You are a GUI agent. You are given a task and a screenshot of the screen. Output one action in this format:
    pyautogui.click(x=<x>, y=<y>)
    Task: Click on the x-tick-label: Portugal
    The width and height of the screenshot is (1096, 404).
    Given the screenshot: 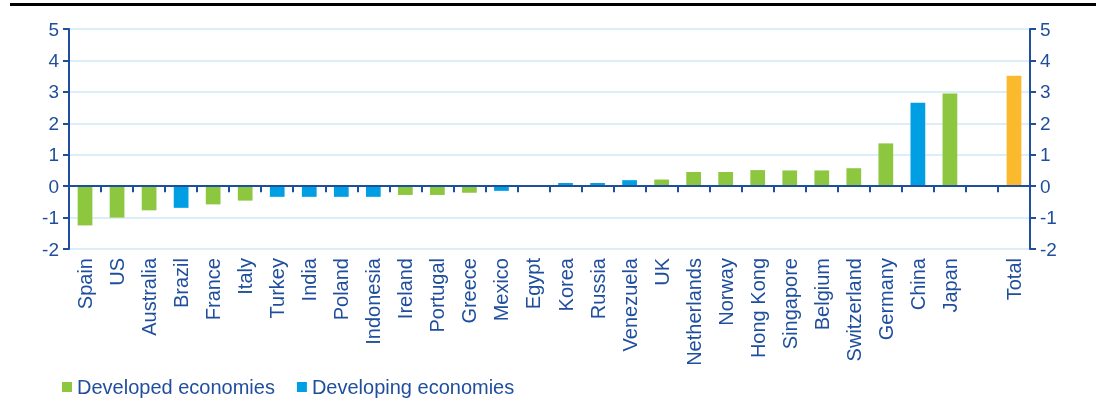 What is the action you would take?
    pyautogui.click(x=437, y=295)
    